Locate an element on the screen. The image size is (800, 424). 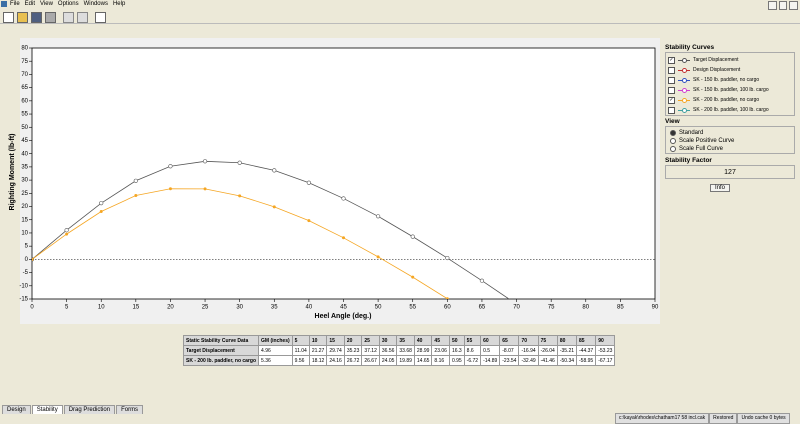
curve-label: SK - 200 lb. paddler, no cargo is located at coordinates (726, 100).